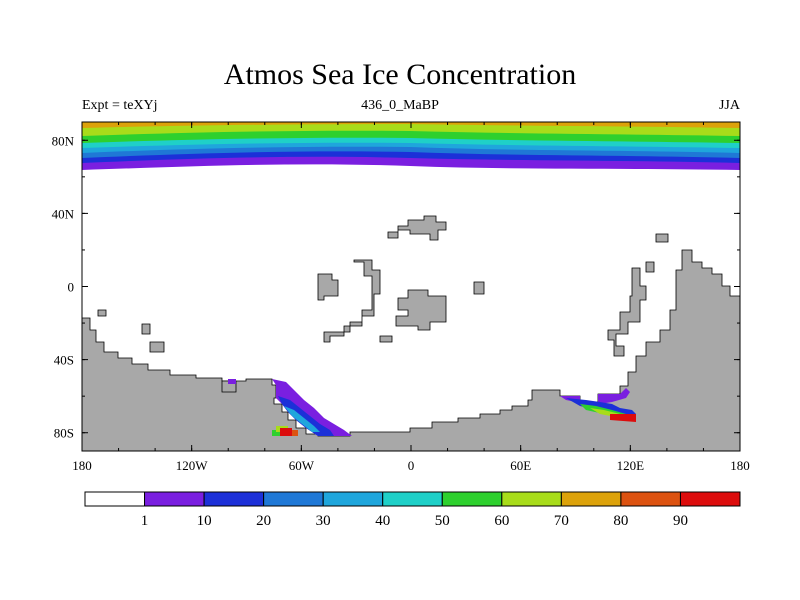  Describe the element at coordinates (400, 74) in the screenshot. I see `chart-title: Atmos Sea Ice Concentration` at that location.